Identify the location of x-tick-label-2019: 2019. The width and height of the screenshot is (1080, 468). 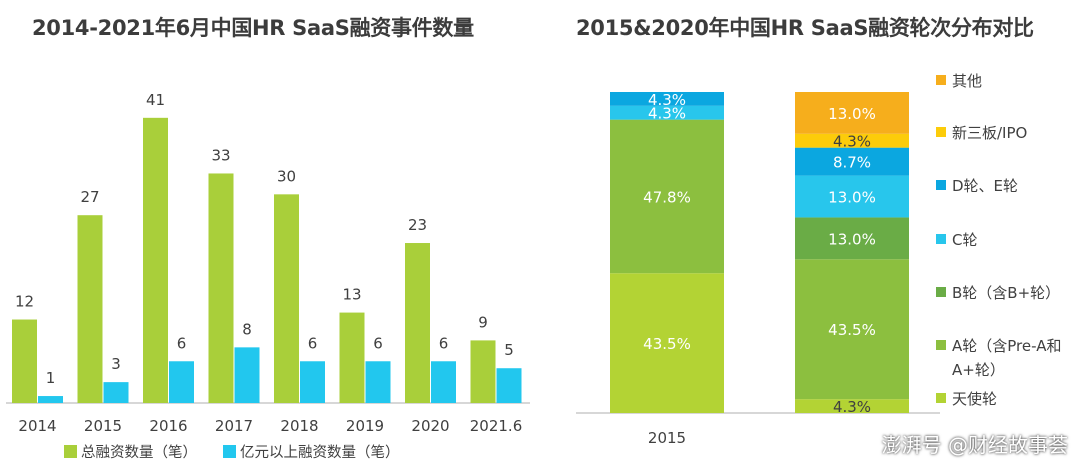
(365, 426).